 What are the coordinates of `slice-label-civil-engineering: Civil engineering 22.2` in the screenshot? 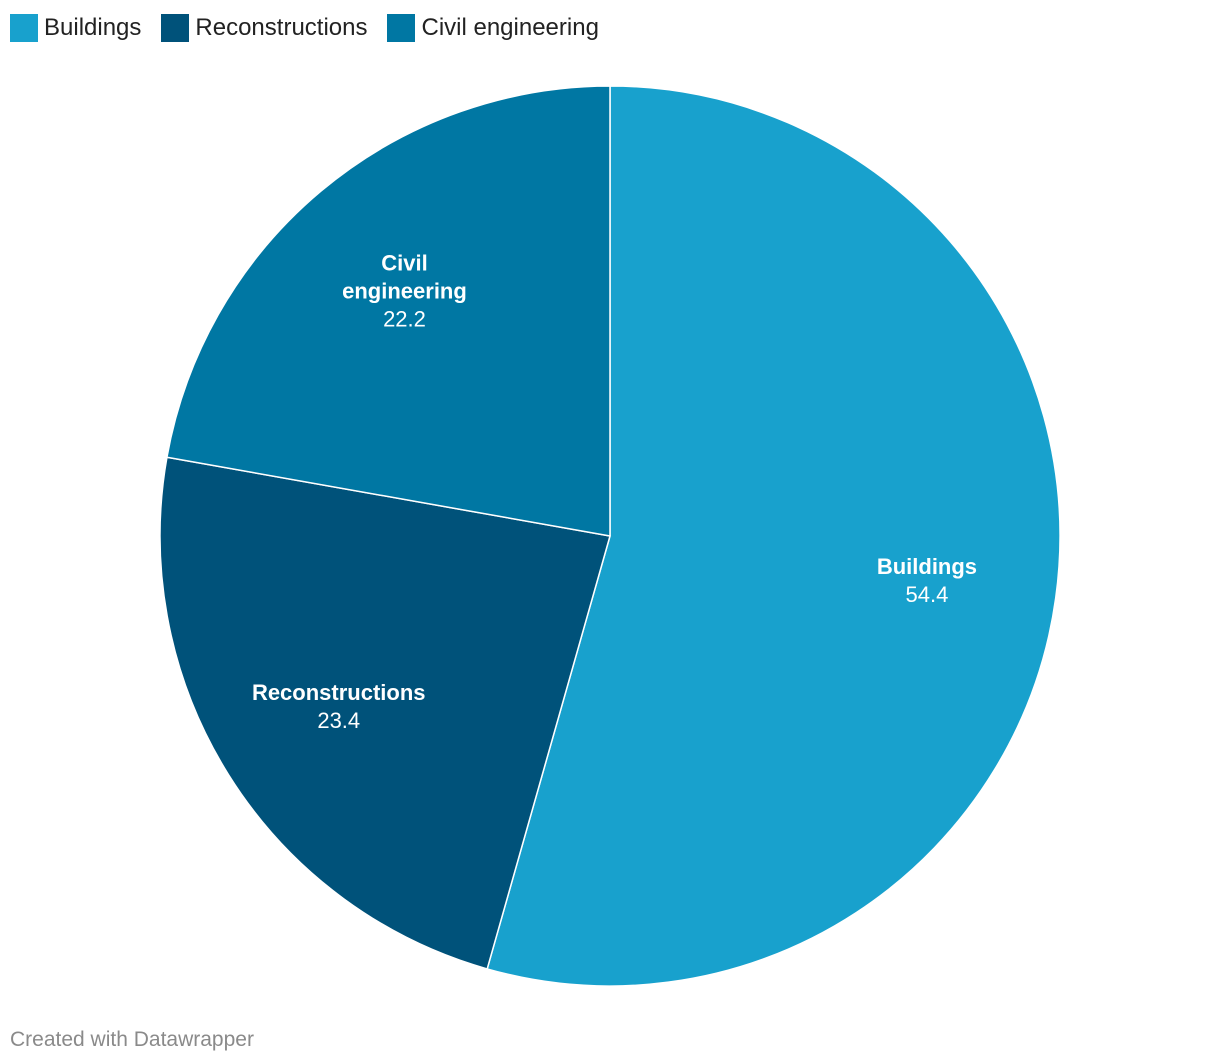 It's located at (404, 291).